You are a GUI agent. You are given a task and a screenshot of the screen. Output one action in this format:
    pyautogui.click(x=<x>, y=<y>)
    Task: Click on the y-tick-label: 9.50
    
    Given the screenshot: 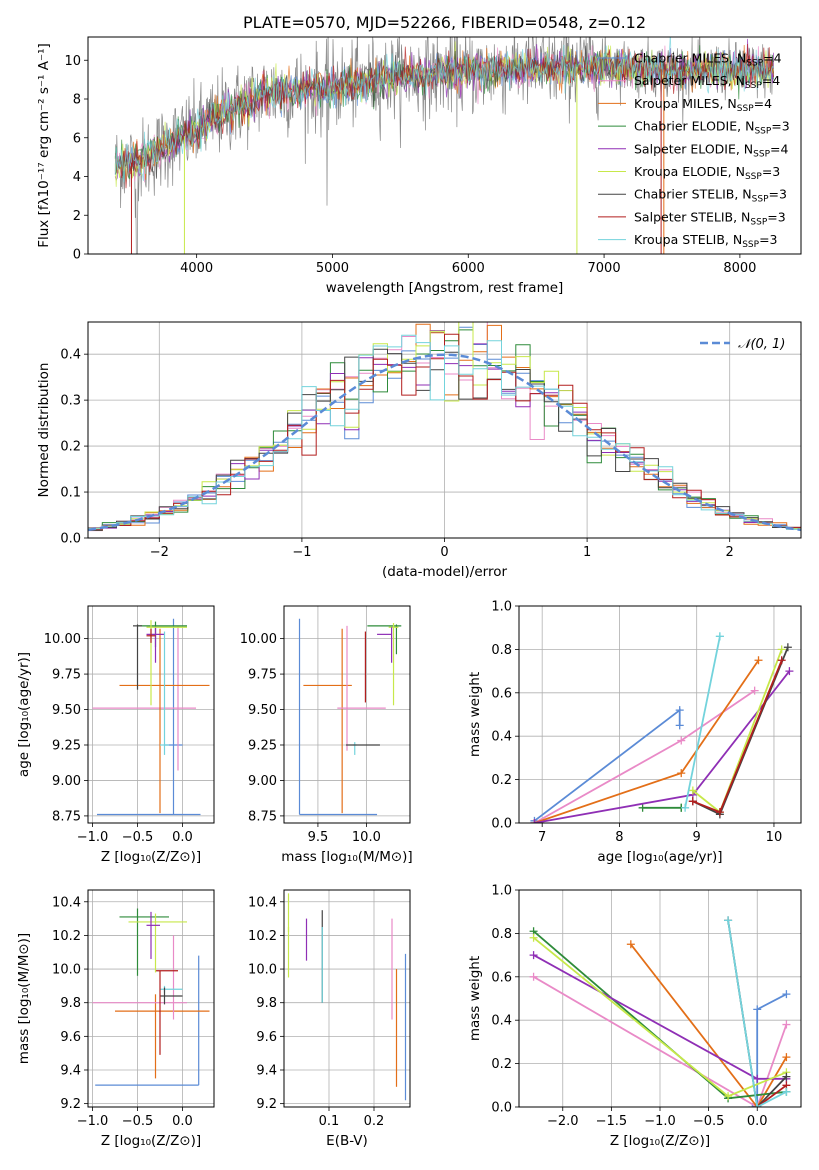 What is the action you would take?
    pyautogui.click(x=66, y=710)
    